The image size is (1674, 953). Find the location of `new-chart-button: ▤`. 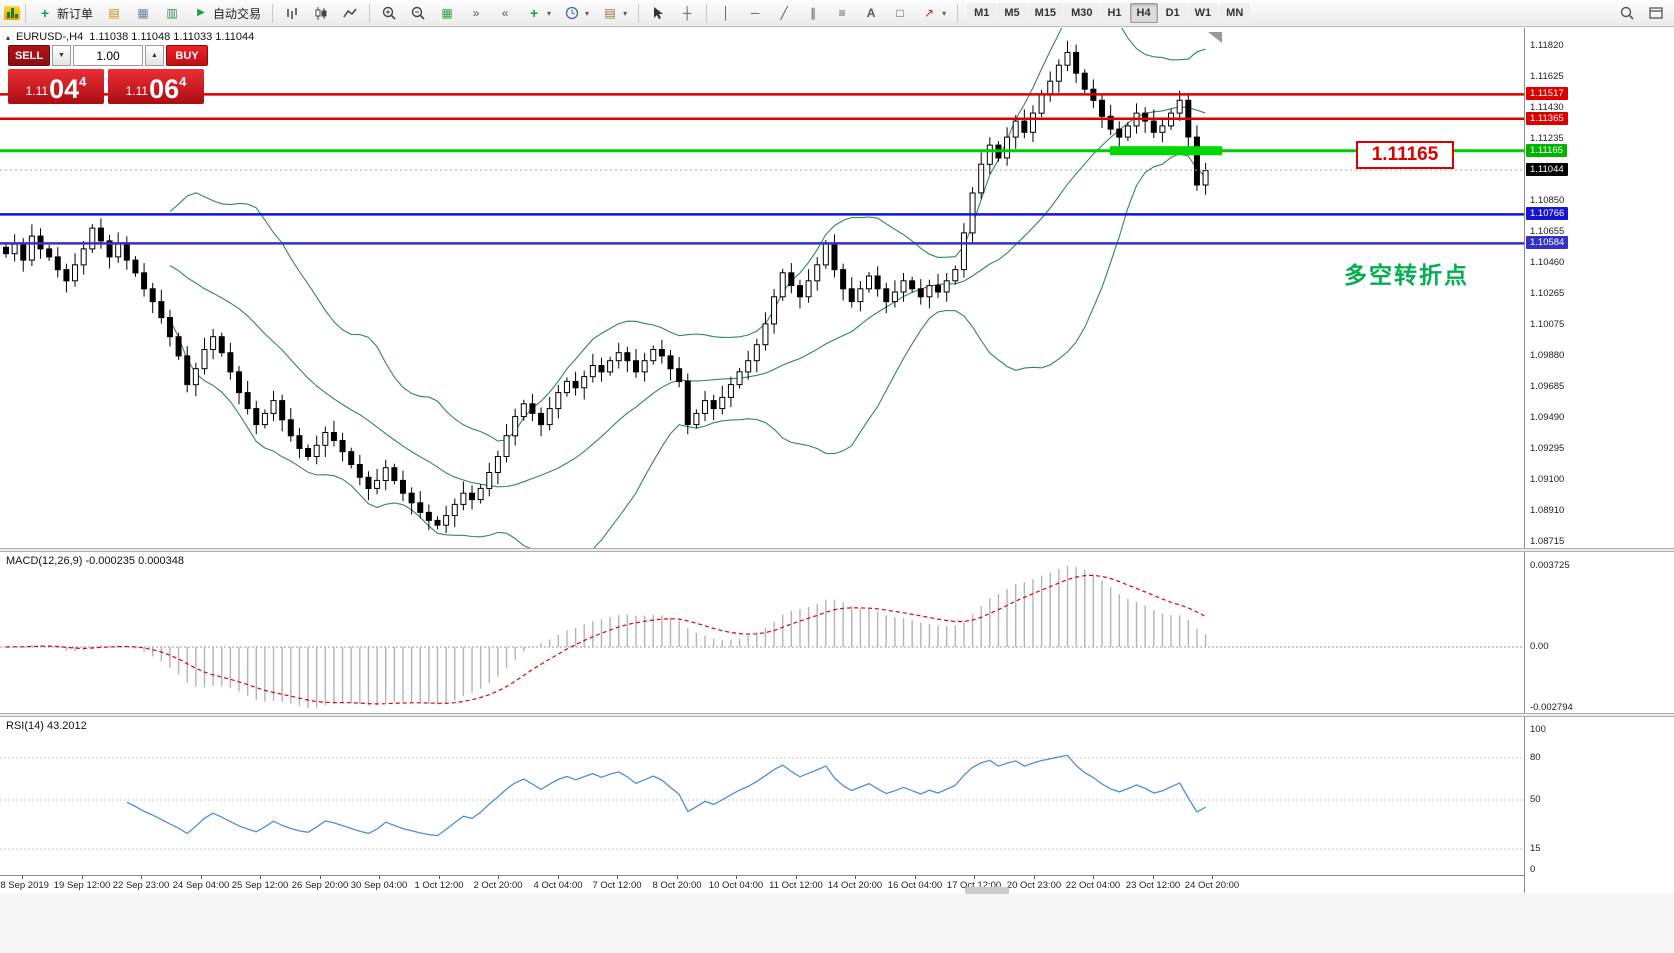

new-chart-button: ▤ is located at coordinates (114, 13).